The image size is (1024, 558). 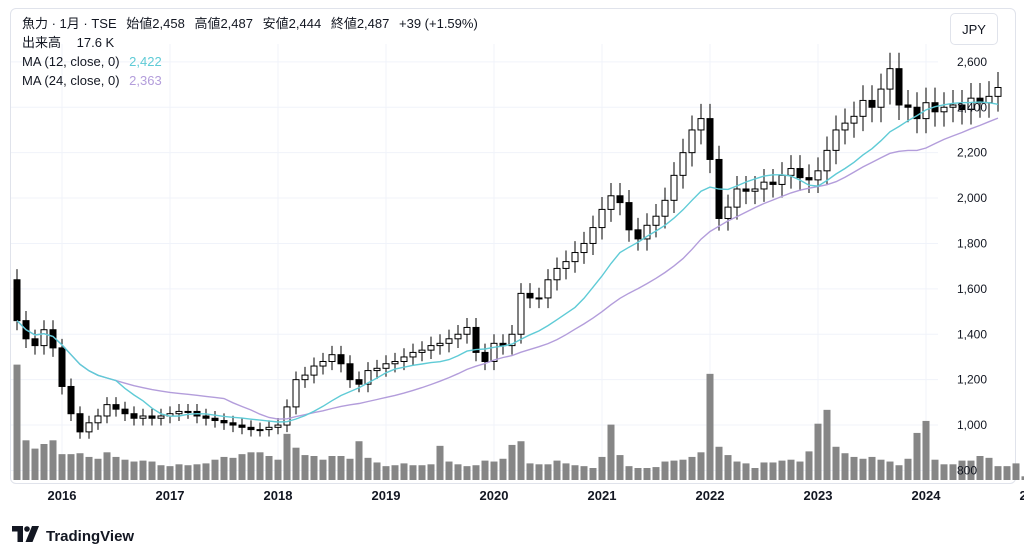 I want to click on x-tick-label: 2018, so click(x=278, y=495).